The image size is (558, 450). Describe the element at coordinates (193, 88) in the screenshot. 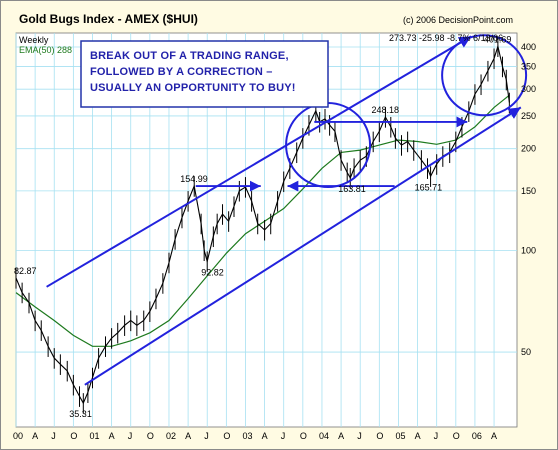

I see `annotation-line-3: USUALLY AN OPPORTUNITY TO BUY!` at that location.